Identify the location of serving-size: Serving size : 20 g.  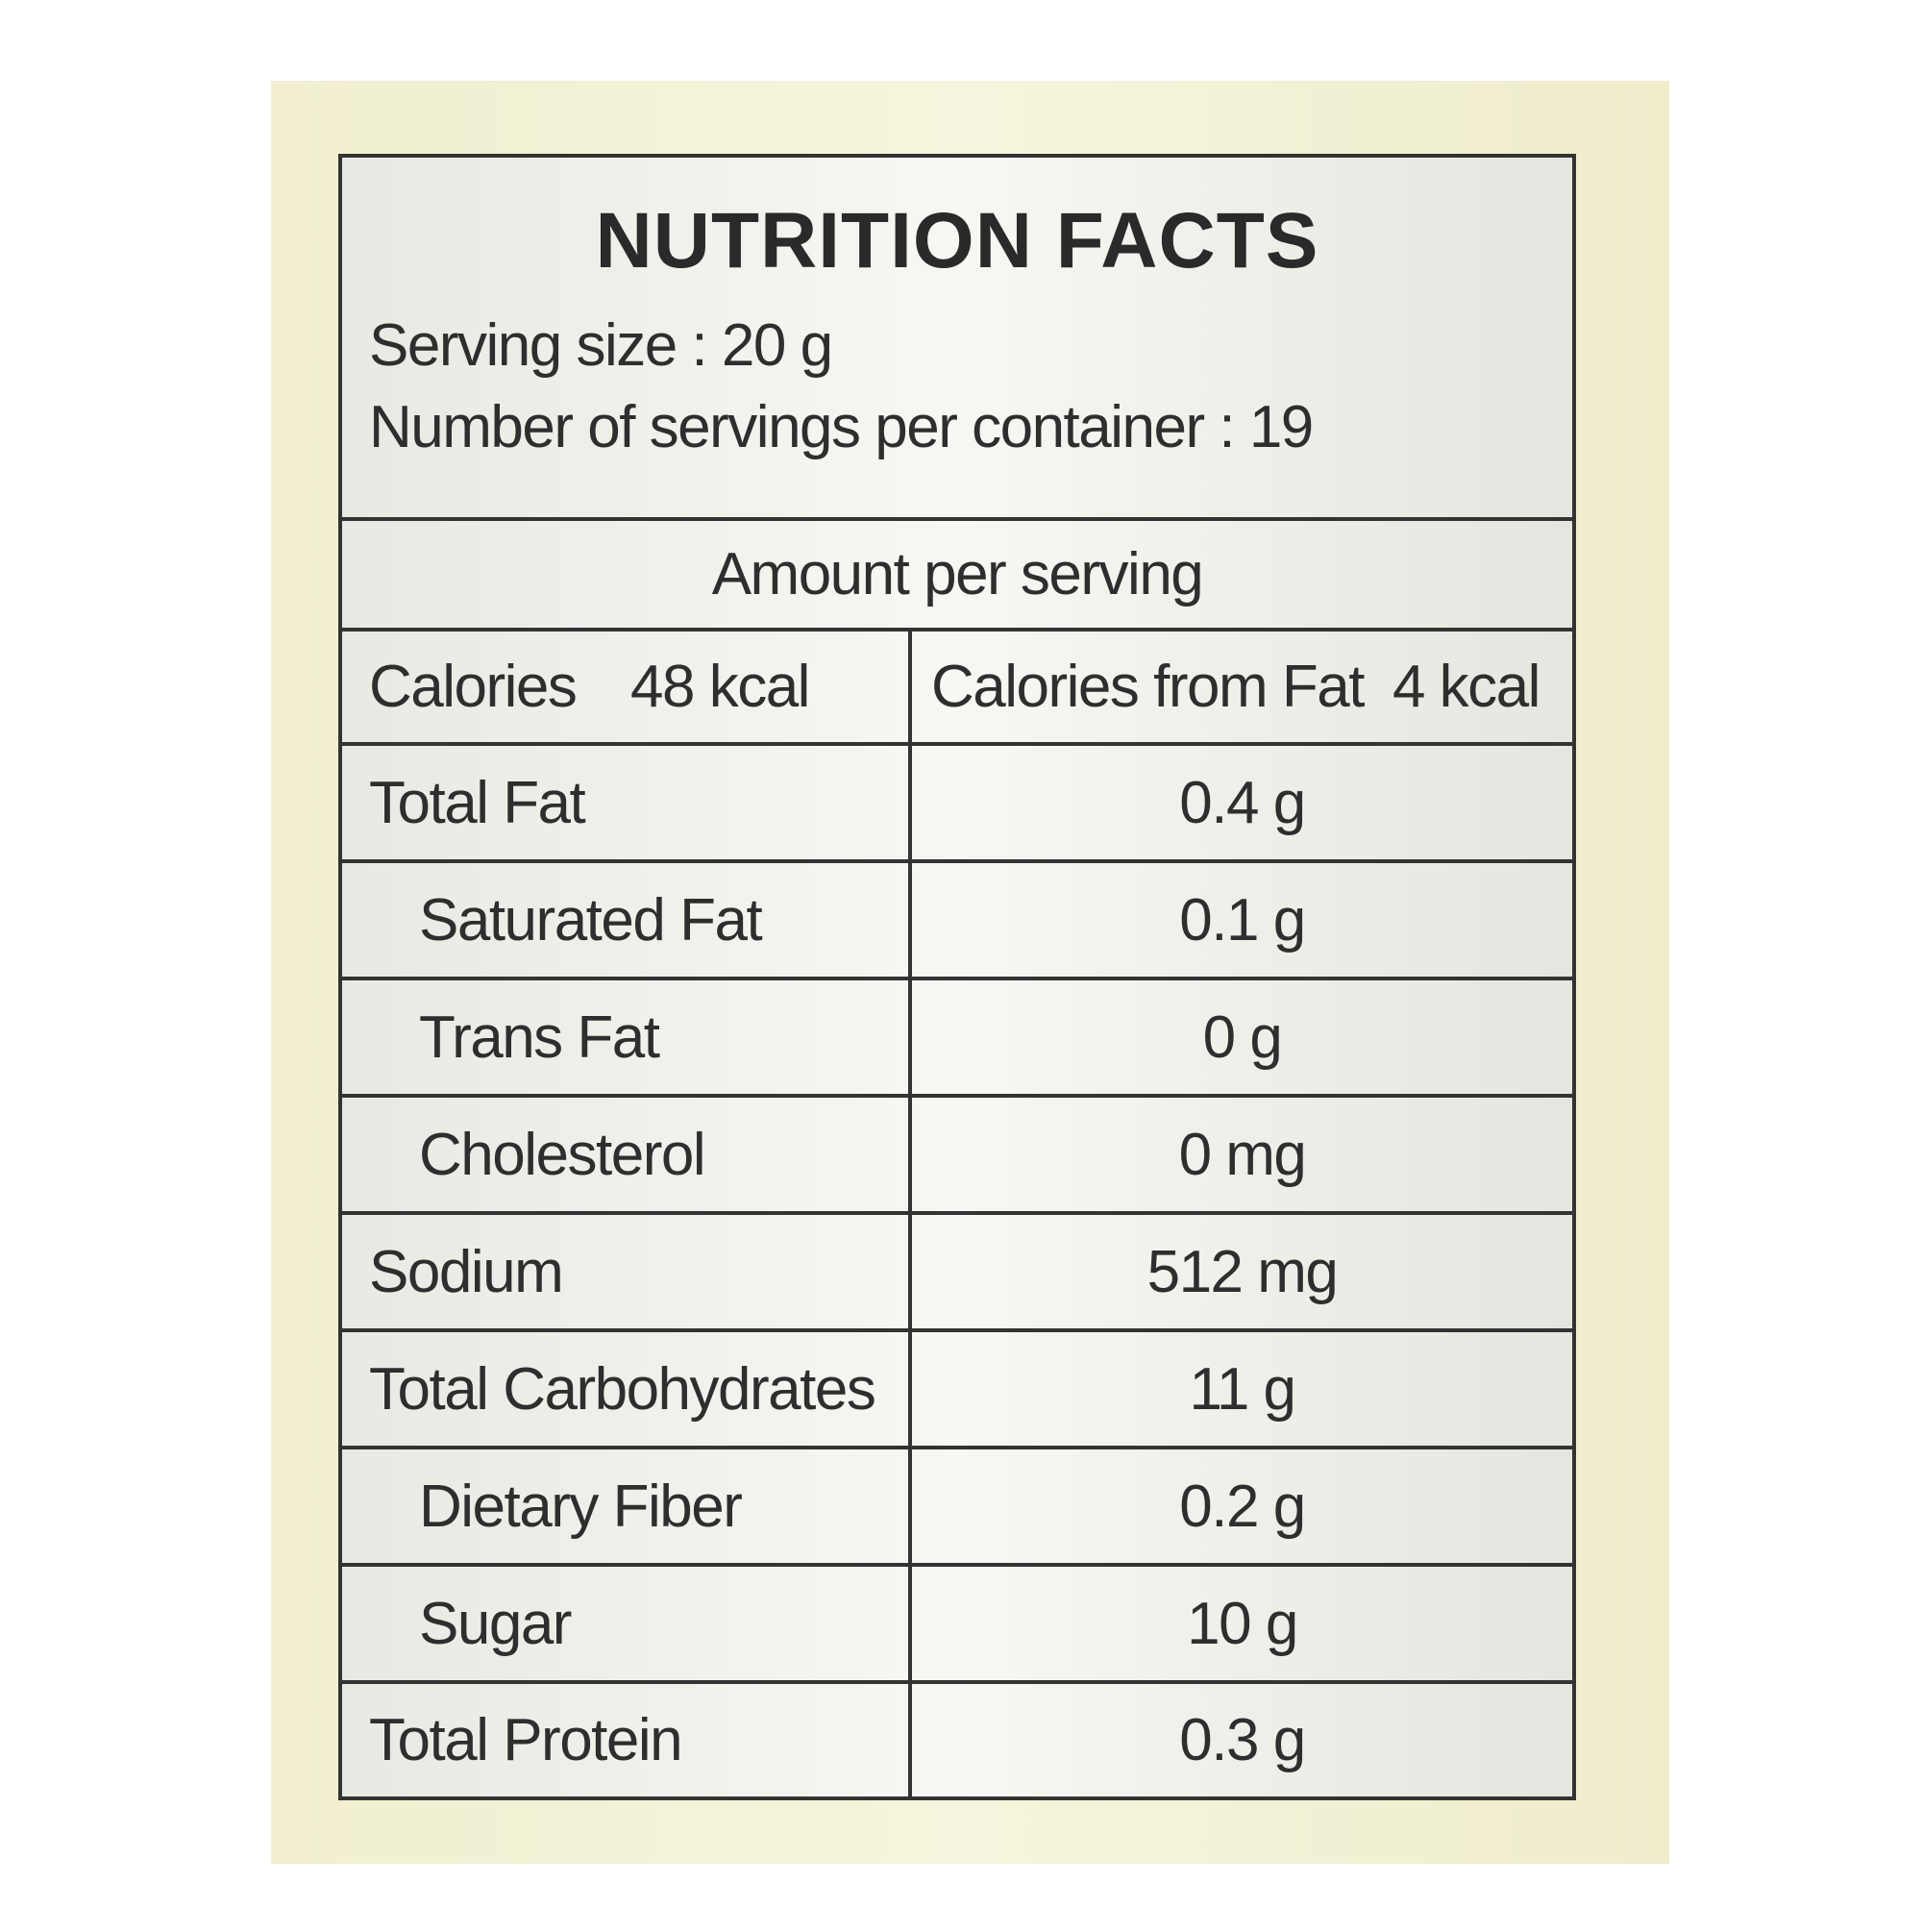
(601, 345).